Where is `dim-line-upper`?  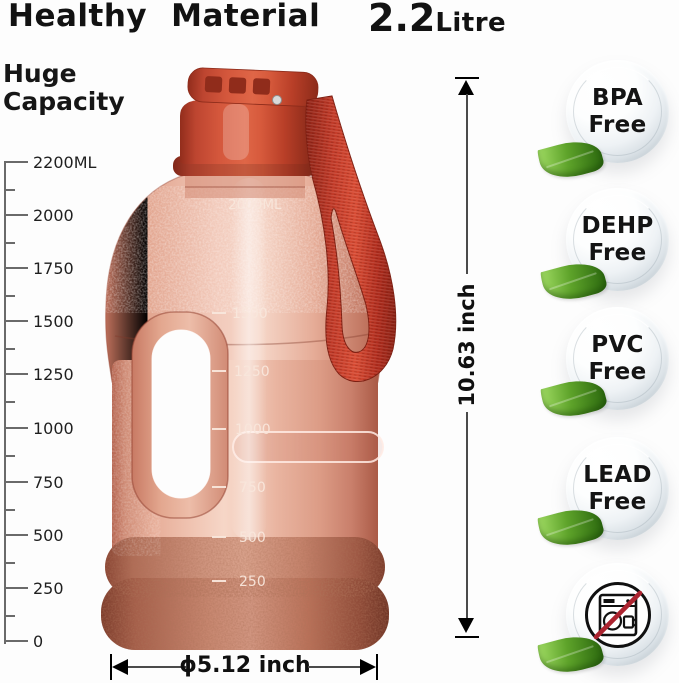 dim-line-upper is located at coordinates (467, 184).